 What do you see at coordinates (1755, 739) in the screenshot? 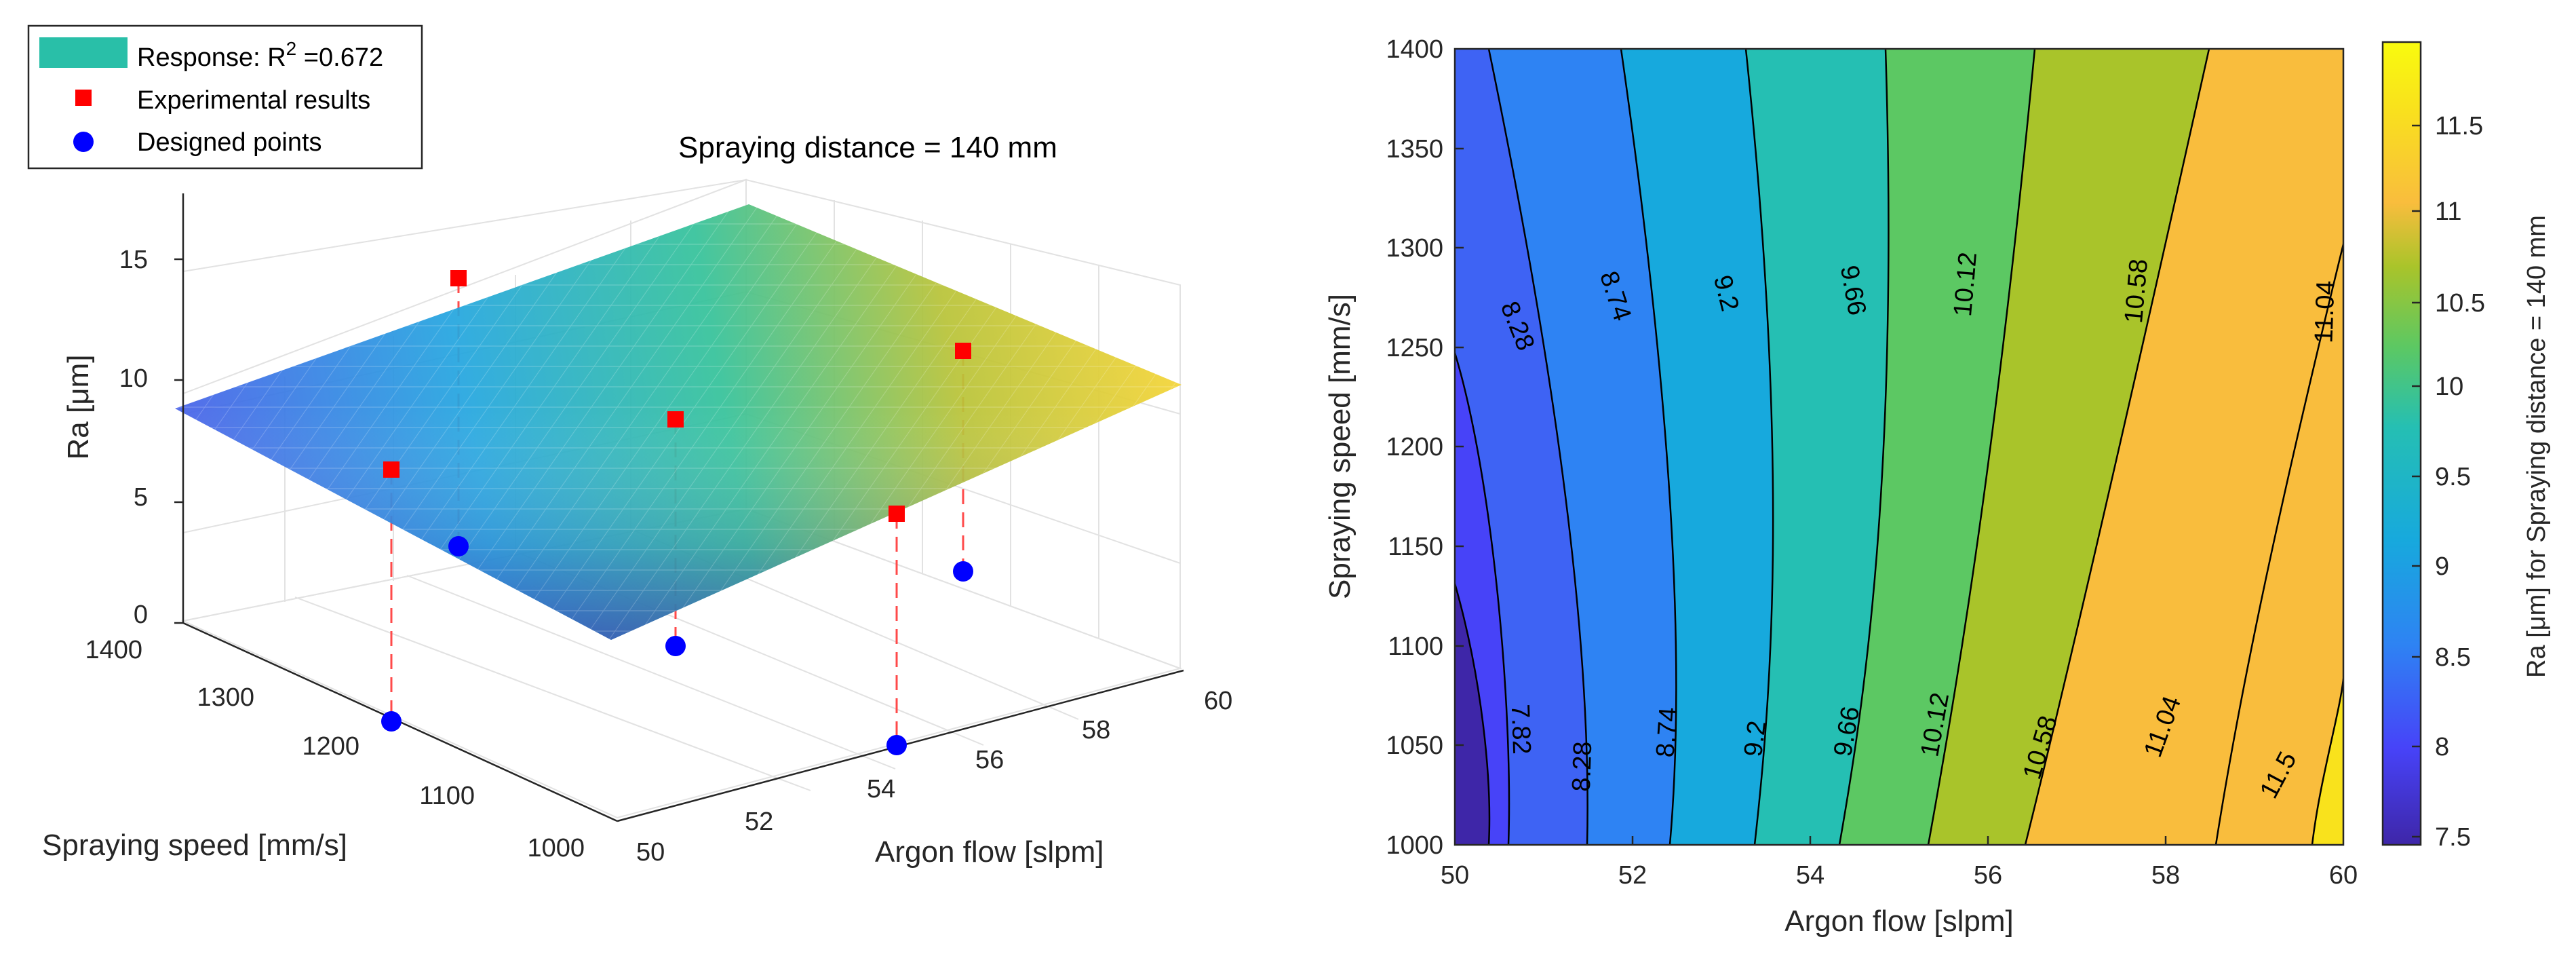
I see `contour-level-label: 9.2` at bounding box center [1755, 739].